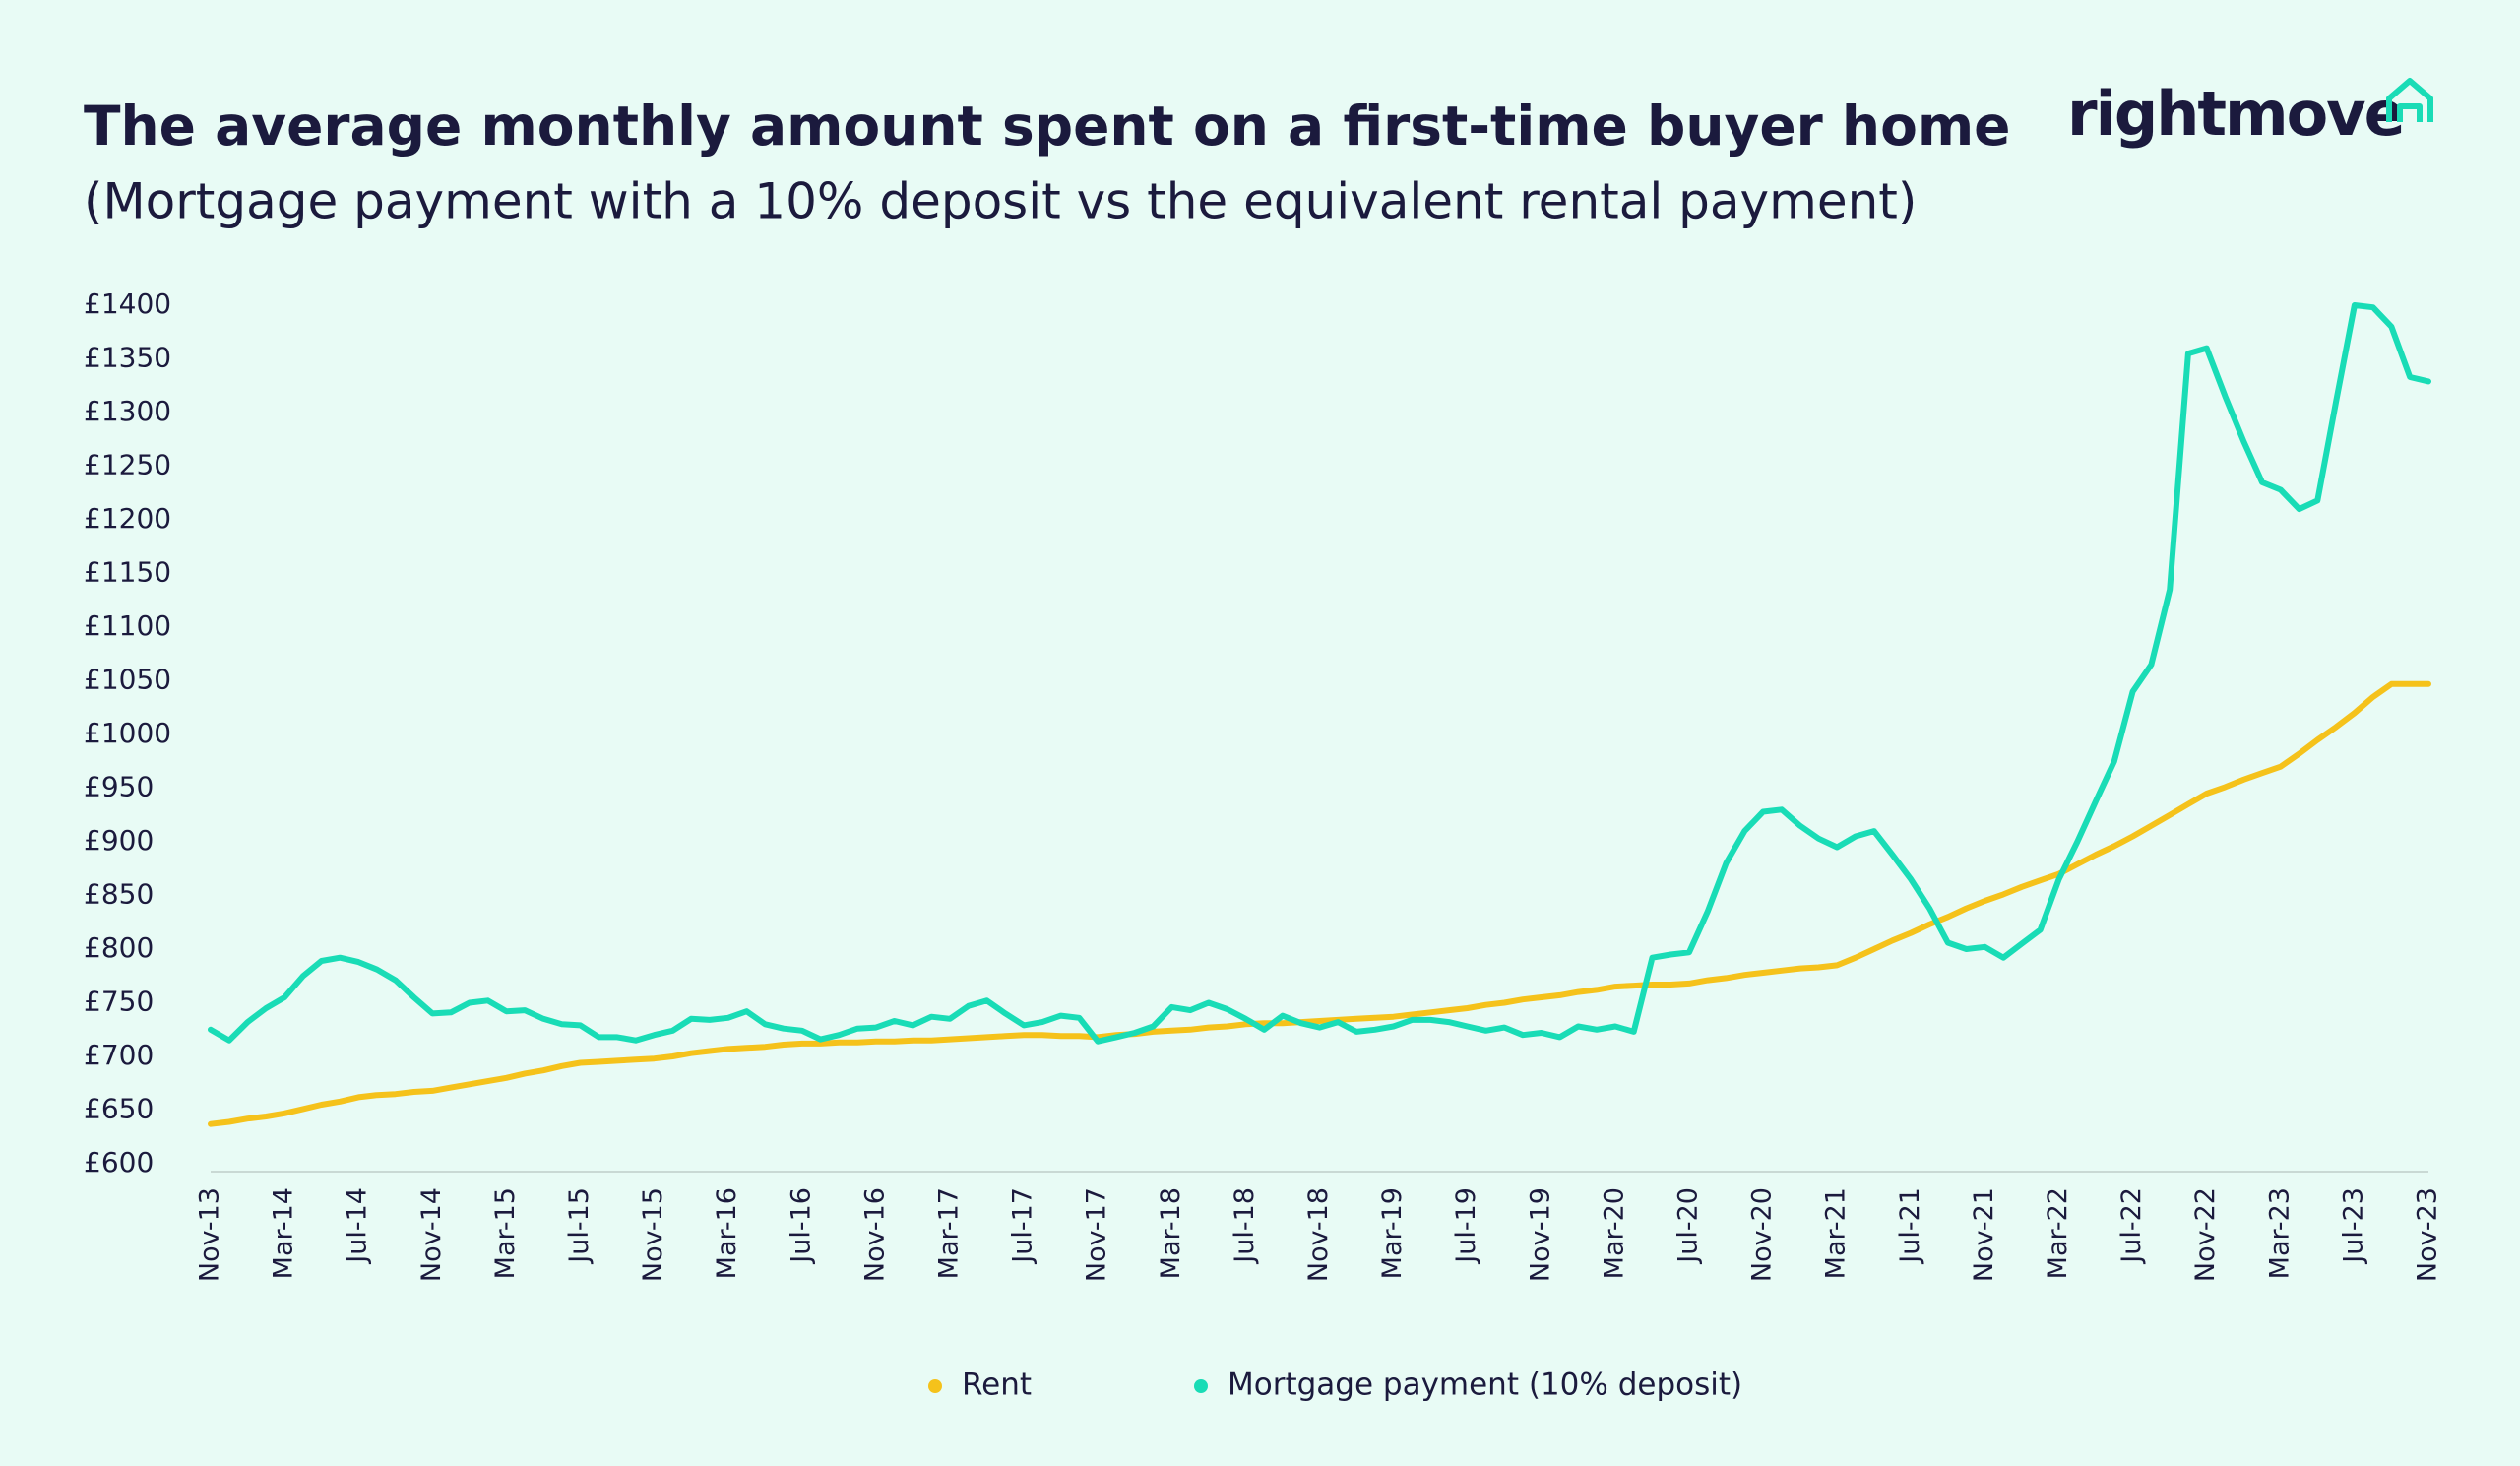 Image resolution: width=2520 pixels, height=1466 pixels. What do you see at coordinates (1910, 1226) in the screenshot?
I see `x-tick-label: Jul-21` at bounding box center [1910, 1226].